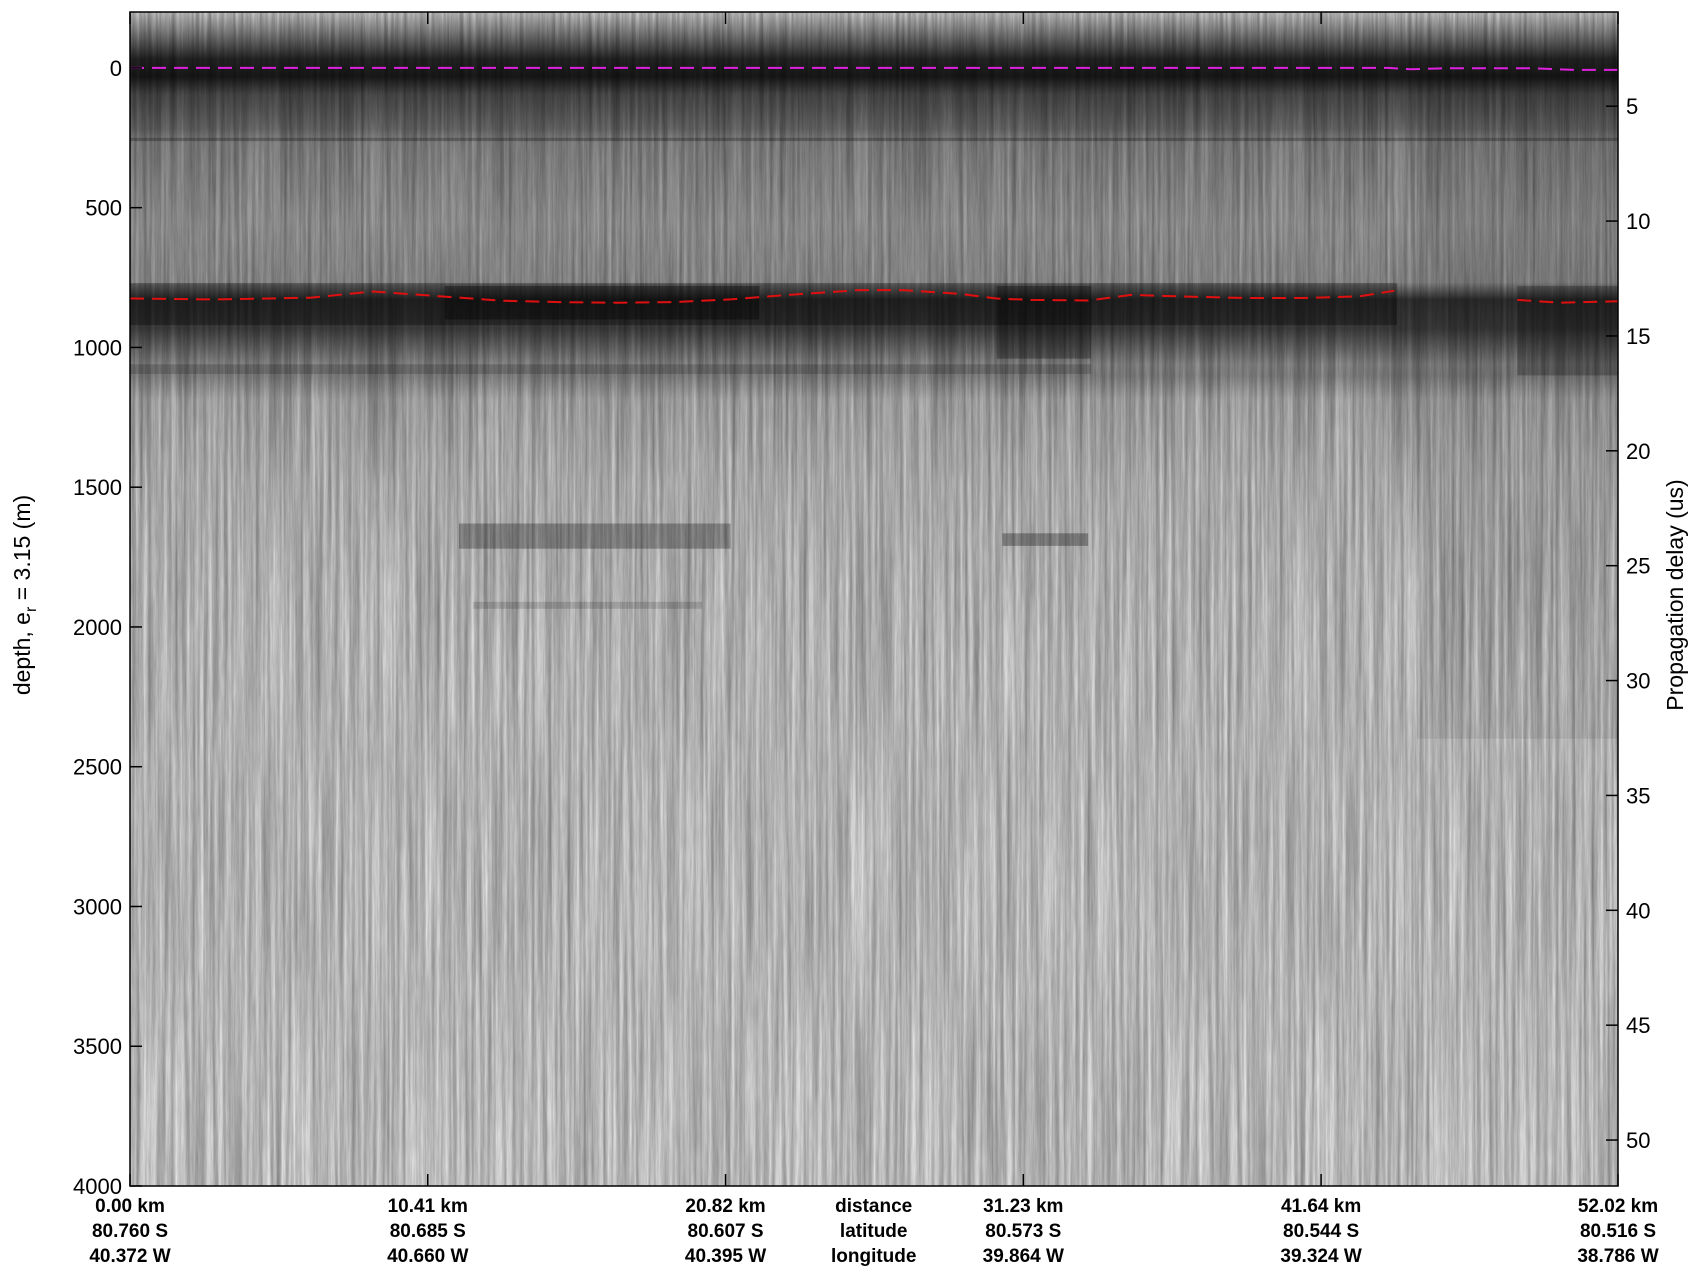 This screenshot has width=1694, height=1274. Describe the element at coordinates (97, 487) in the screenshot. I see `left-tick-label: 1500` at that location.